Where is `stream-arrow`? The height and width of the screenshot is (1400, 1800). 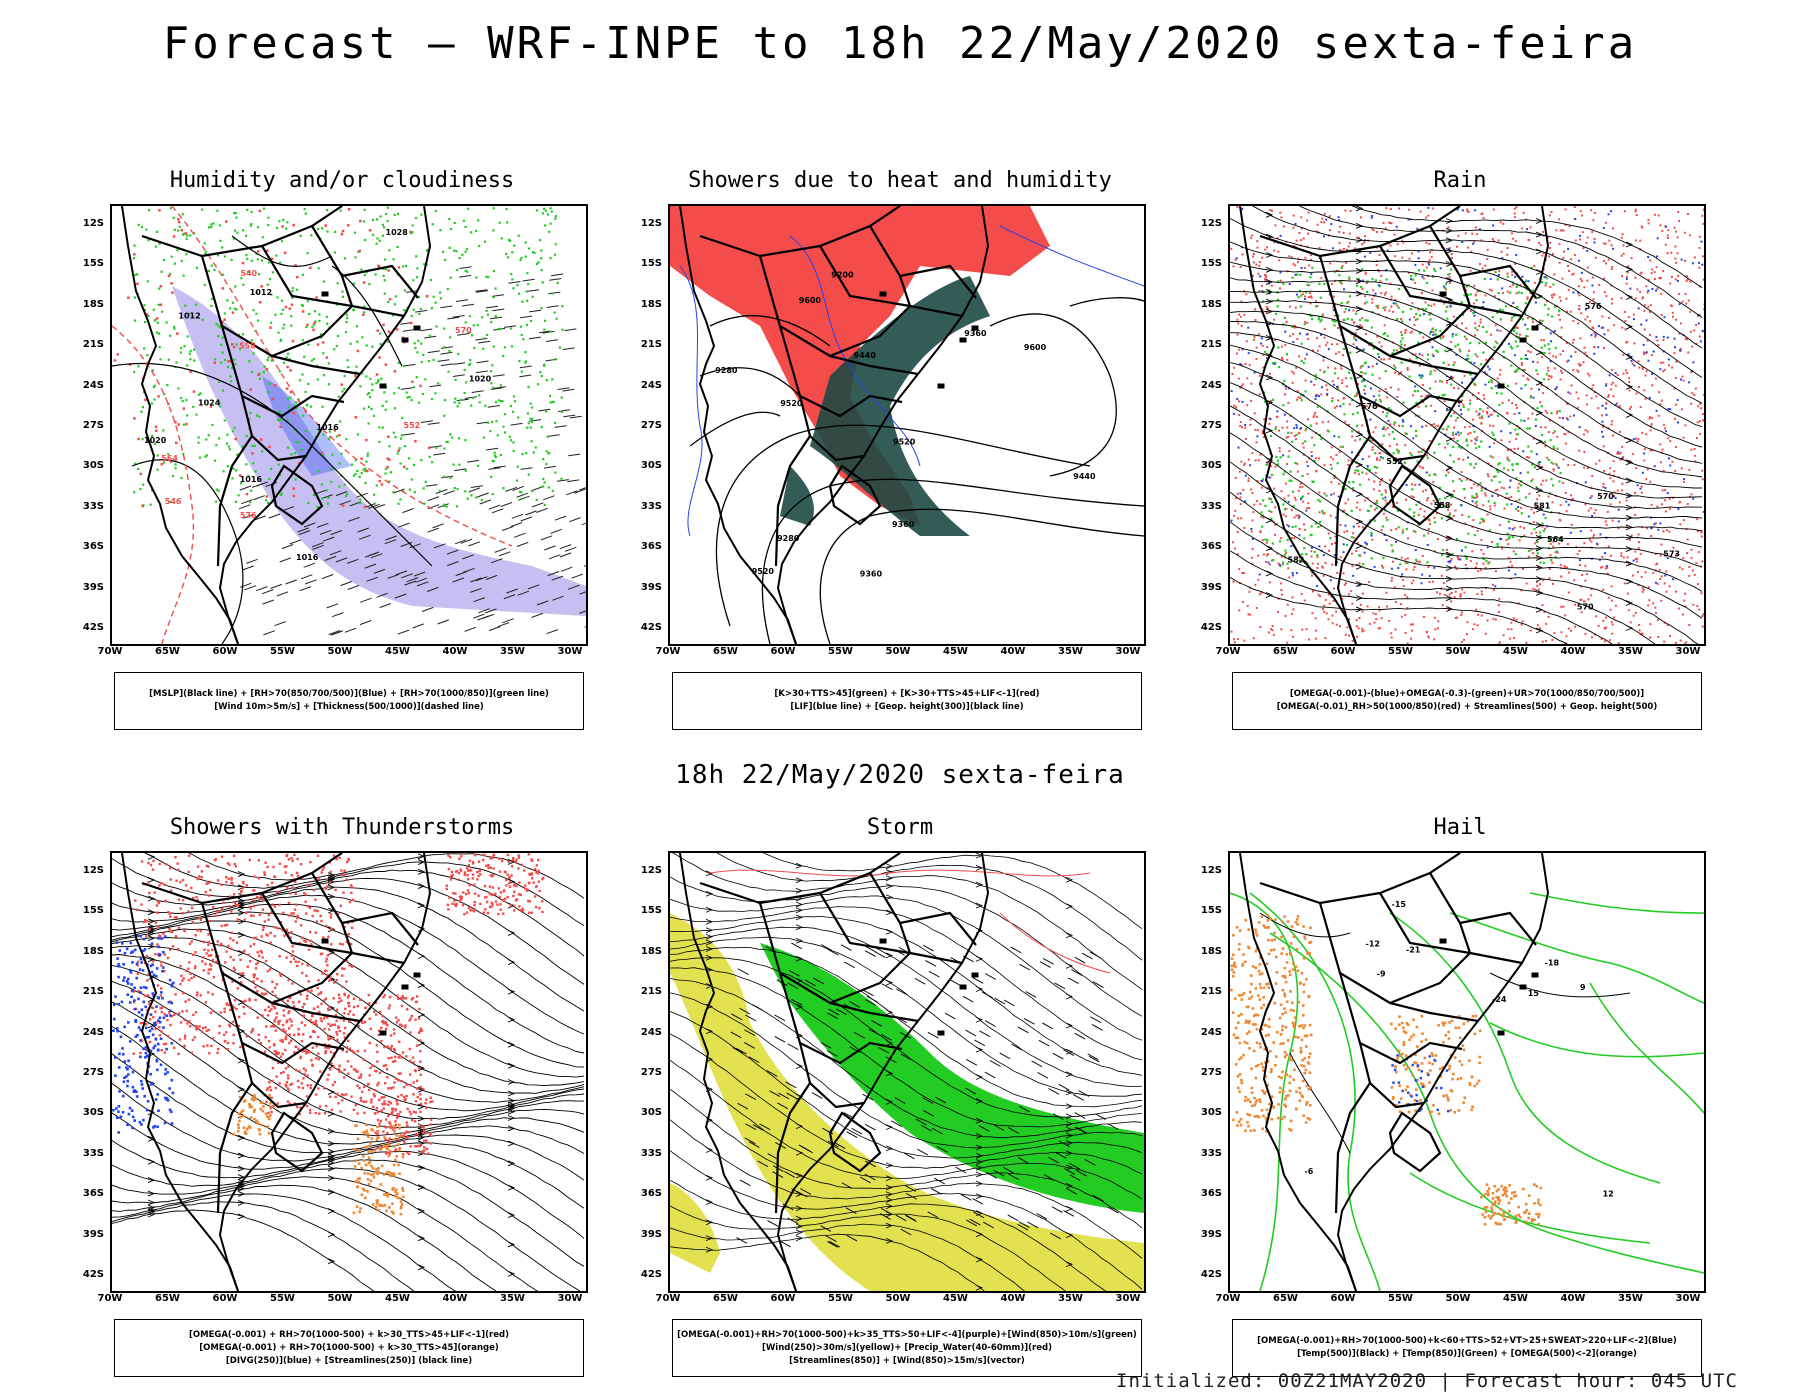
stream-arrow is located at coordinates (1629, 462).